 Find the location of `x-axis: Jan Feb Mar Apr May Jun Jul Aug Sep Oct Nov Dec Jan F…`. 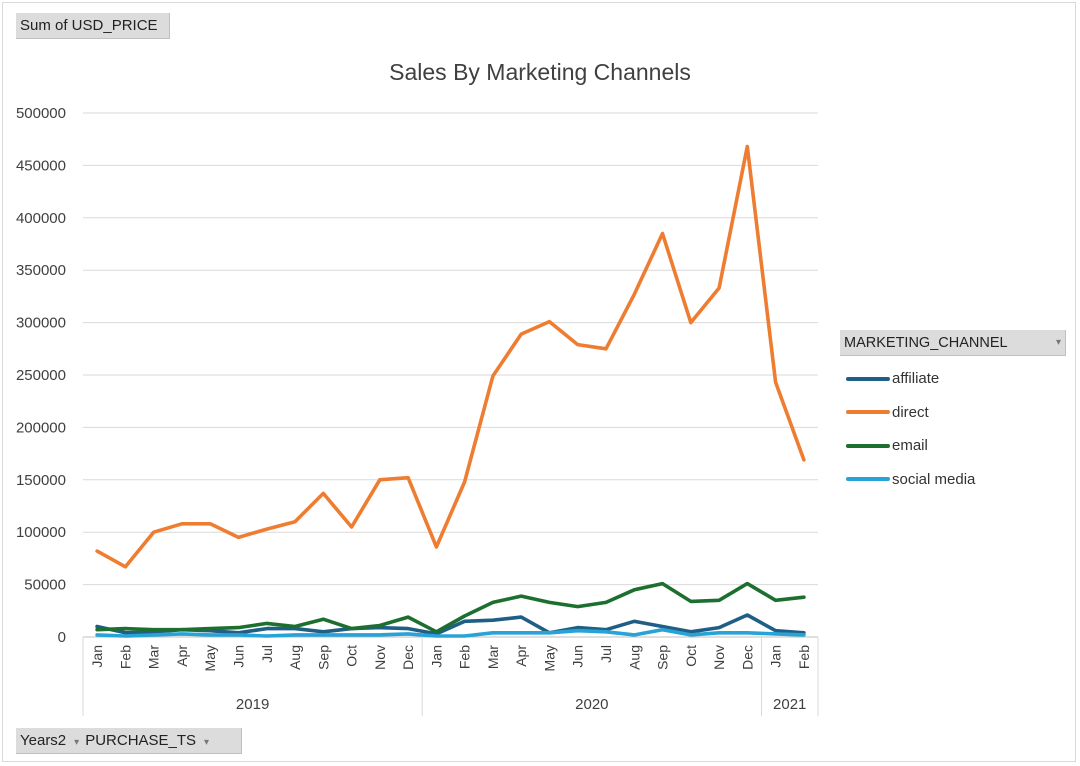

x-axis: Jan Feb Mar Apr May Jun Jul Aug Sep Oct Nov Dec Jan F… is located at coordinates (450, 676).